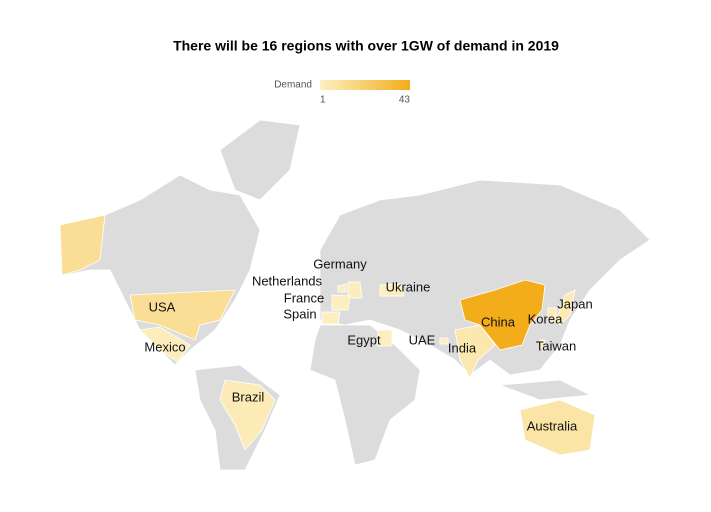  I want to click on region-label: France, so click(304, 297).